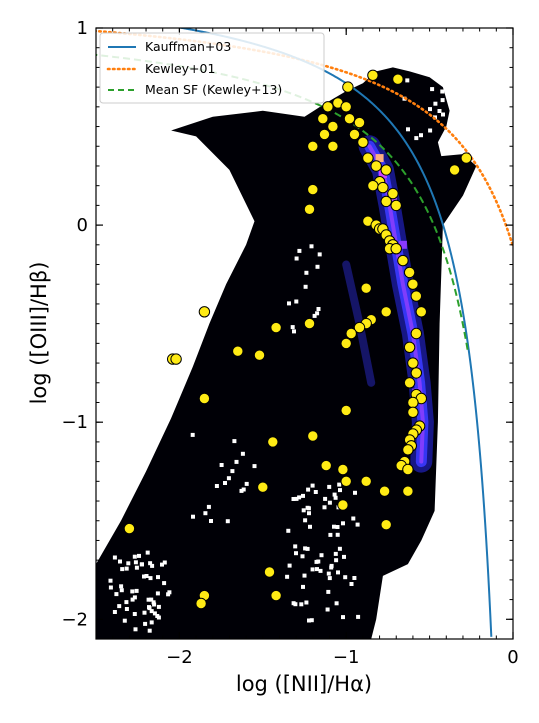  Describe the element at coordinates (82, 225) in the screenshot. I see `y-tick-label: 0` at that location.